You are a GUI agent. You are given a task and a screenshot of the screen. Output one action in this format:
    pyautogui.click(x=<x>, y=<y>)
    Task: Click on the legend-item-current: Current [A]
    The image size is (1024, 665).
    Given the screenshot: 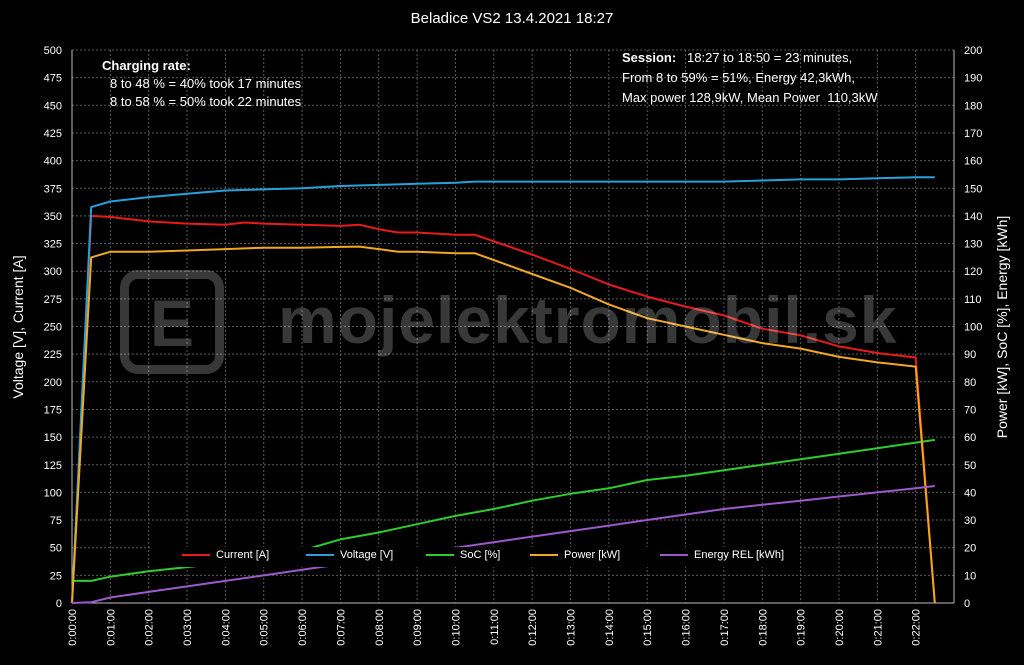 What is the action you would take?
    pyautogui.click(x=225, y=555)
    